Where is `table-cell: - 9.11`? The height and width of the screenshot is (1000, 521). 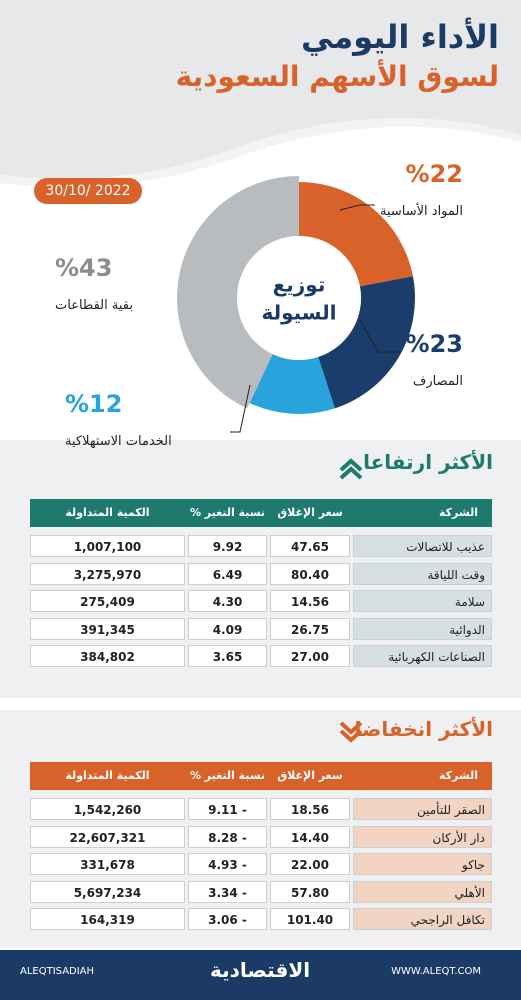
table-cell: - 9.11 is located at coordinates (227, 809).